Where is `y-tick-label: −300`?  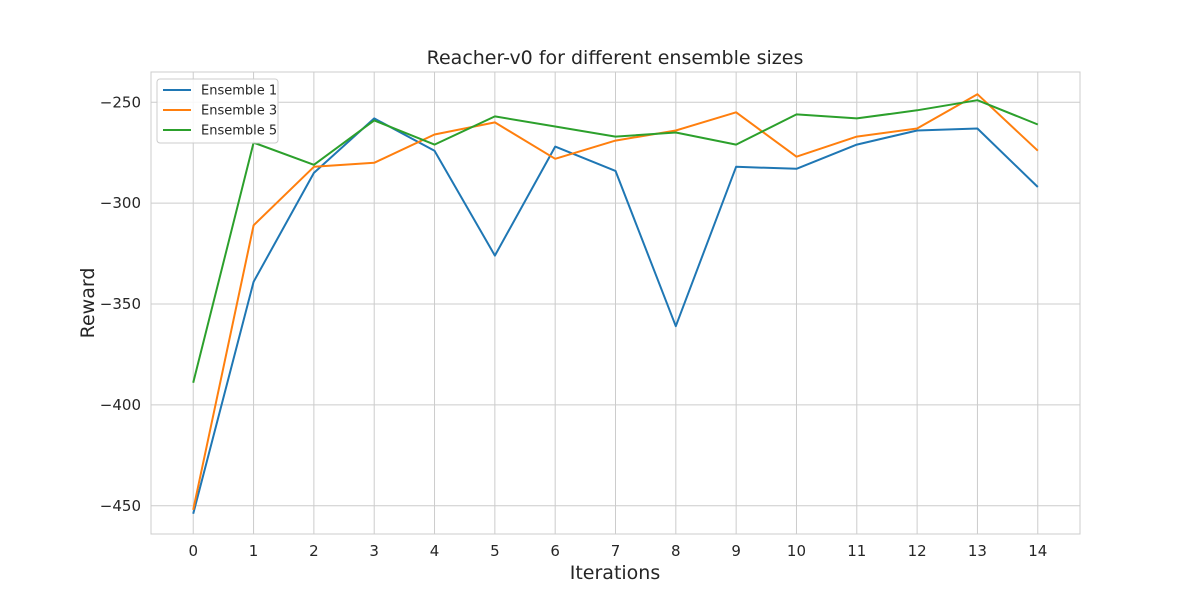 y-tick-label: −300 is located at coordinates (120, 203).